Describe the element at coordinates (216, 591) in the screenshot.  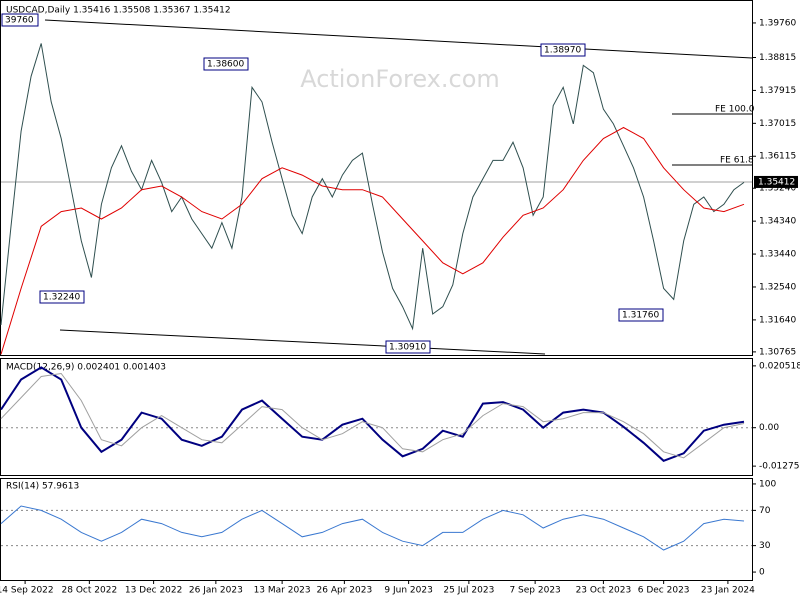
I see `x-tick-label: 26 Jan 2023` at that location.